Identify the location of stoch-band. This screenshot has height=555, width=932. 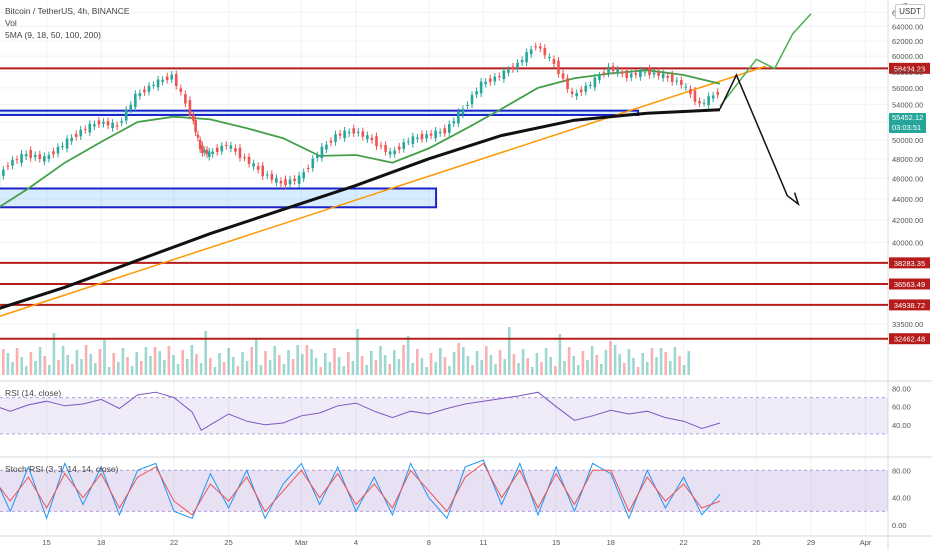
(444, 490).